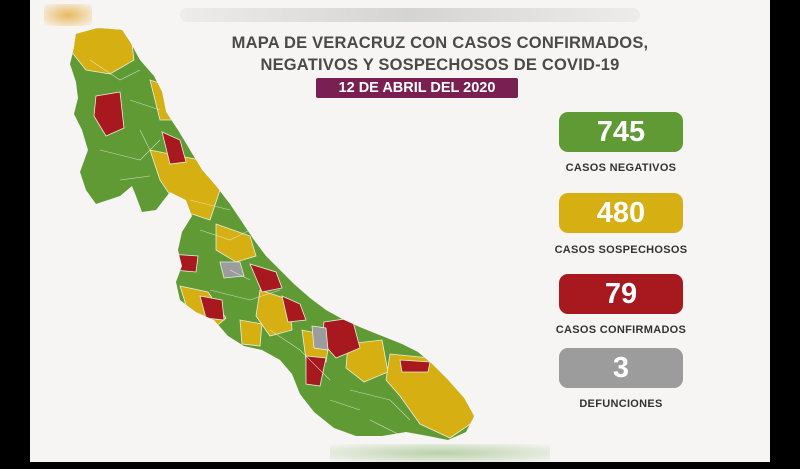  I want to click on suspect-cases-label: CASOS SOSPECHOSOS, so click(621, 250).